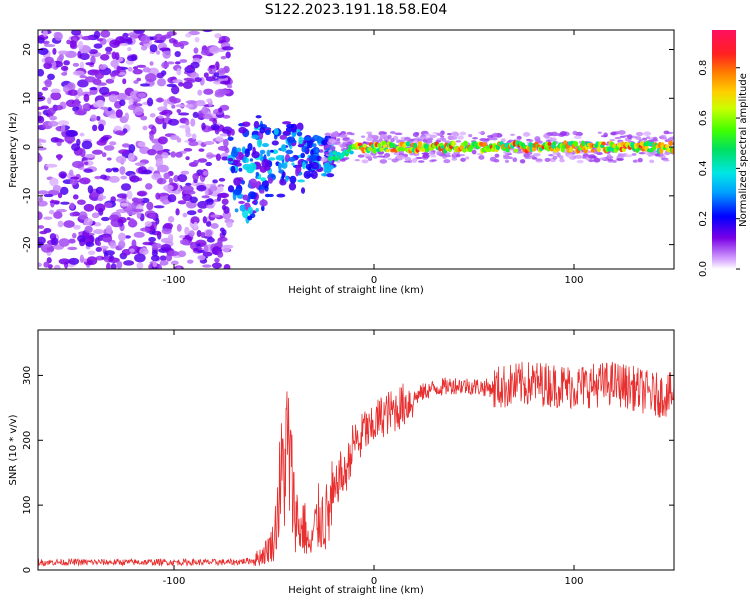 This screenshot has width=750, height=600. What do you see at coordinates (703, 68) in the screenshot?
I see `colorbar-tick-label: 0.8` at bounding box center [703, 68].